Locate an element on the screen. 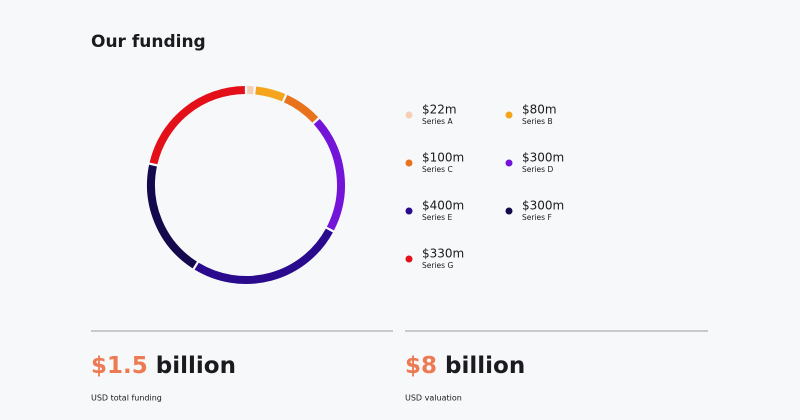 Image resolution: width=800 pixels, height=420 pixels. stat-number: $1.5 is located at coordinates (119, 366).